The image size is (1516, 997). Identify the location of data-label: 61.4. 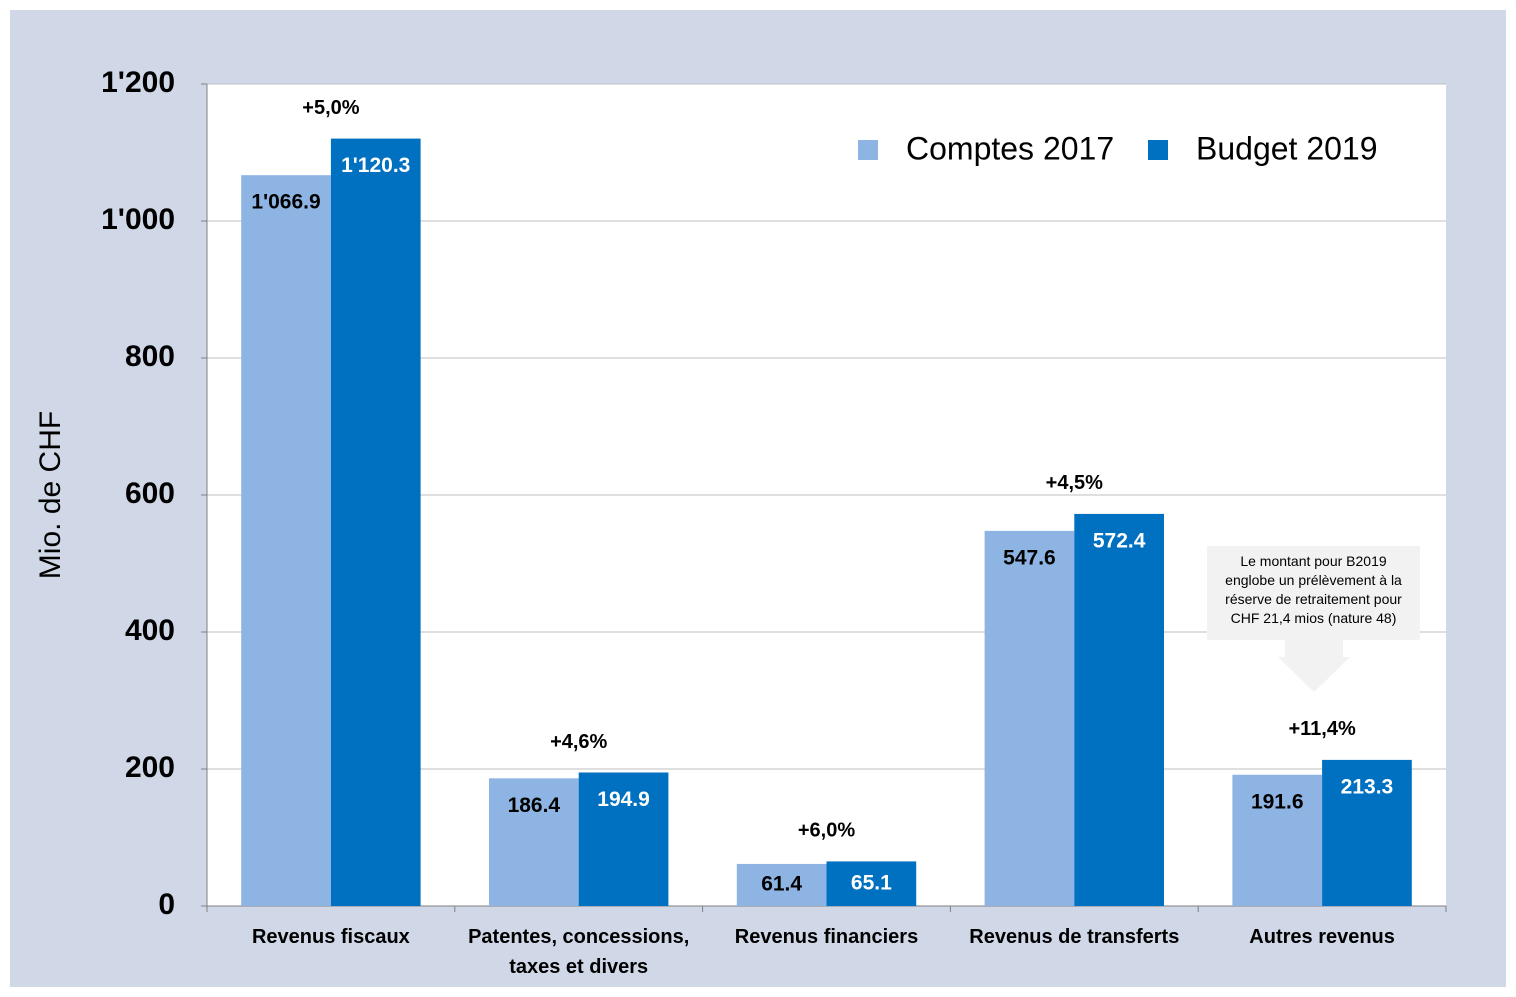
(781, 884).